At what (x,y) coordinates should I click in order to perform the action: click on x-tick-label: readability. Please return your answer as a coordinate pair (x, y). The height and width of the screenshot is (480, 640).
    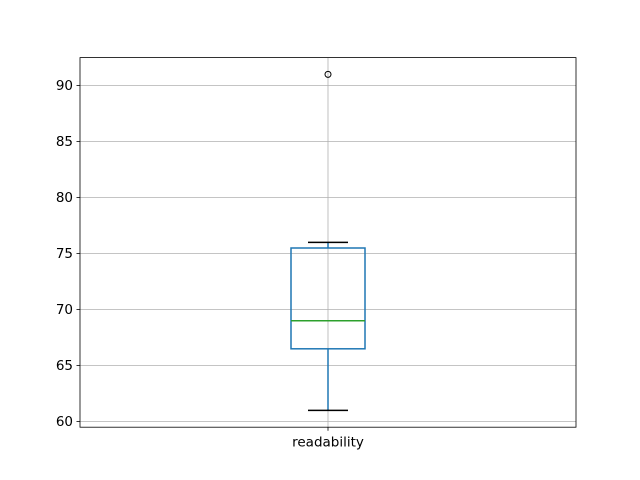
    Looking at the image, I should click on (328, 443).